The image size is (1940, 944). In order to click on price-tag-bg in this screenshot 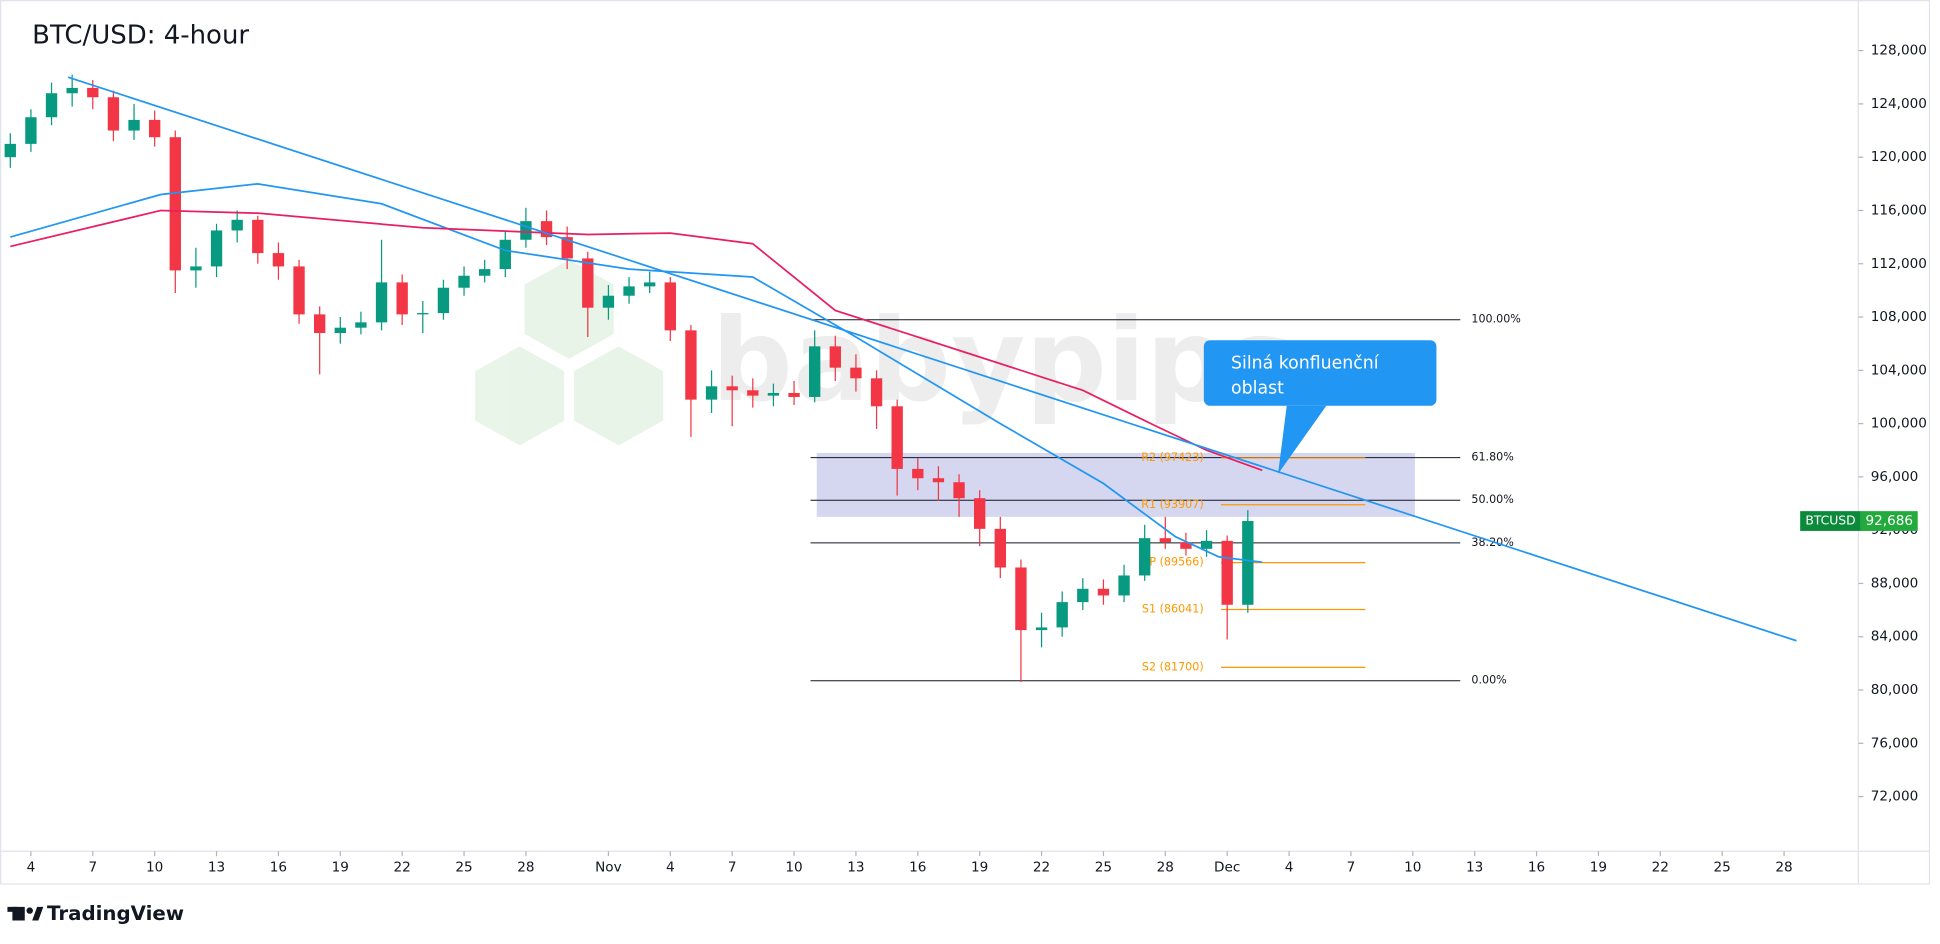, I will do `click(1889, 521)`.